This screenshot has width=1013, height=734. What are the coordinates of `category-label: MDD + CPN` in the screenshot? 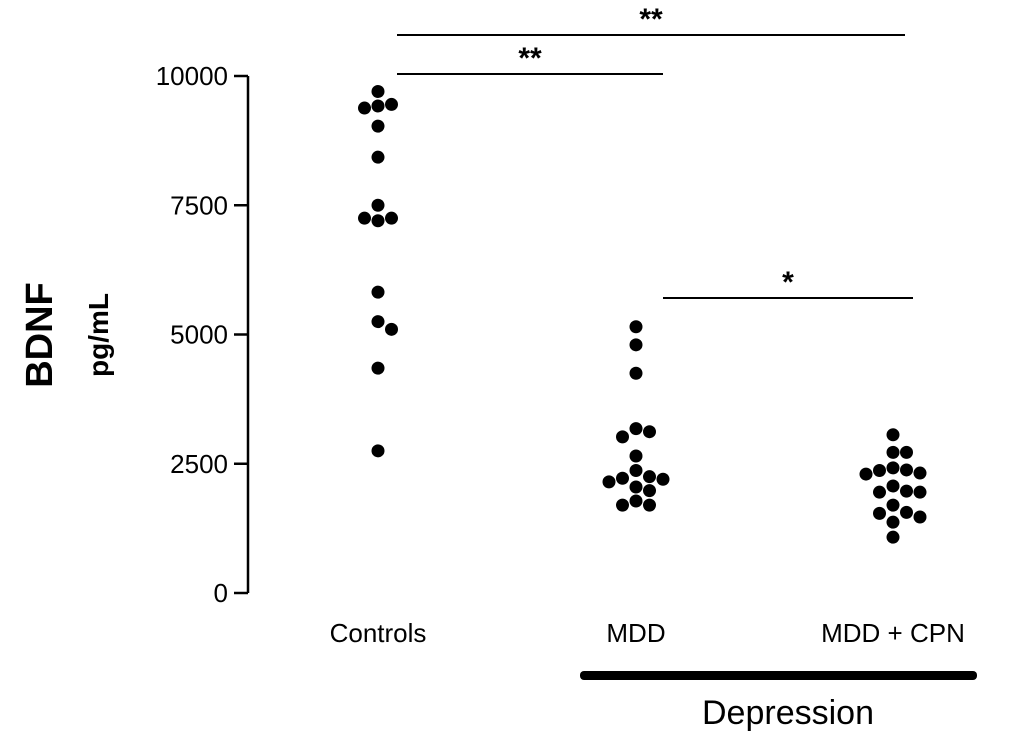 It's located at (893, 633).